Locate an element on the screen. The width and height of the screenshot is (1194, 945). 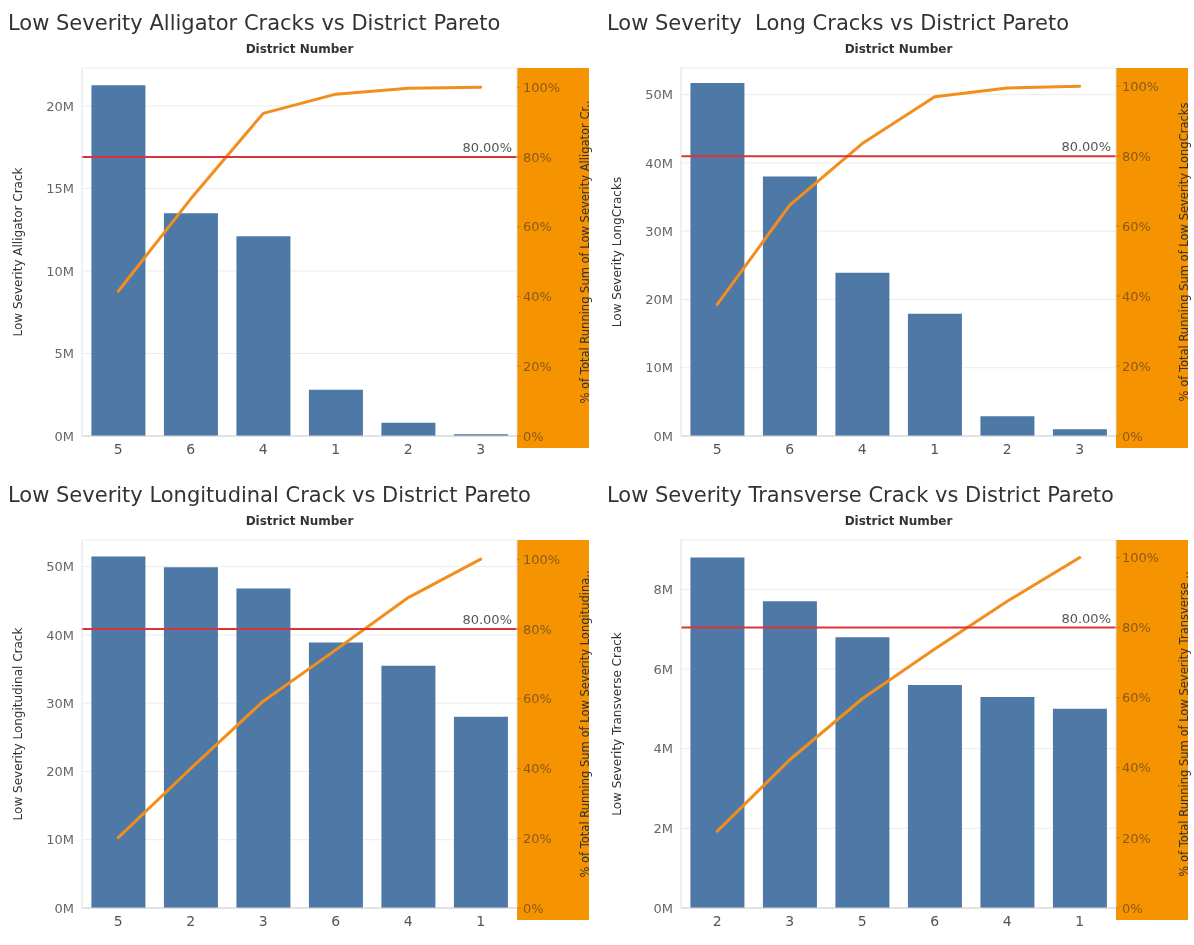
chart-title: Low Severity Alligator Cracks vs District Pareto is located at coordinates (255, 23).